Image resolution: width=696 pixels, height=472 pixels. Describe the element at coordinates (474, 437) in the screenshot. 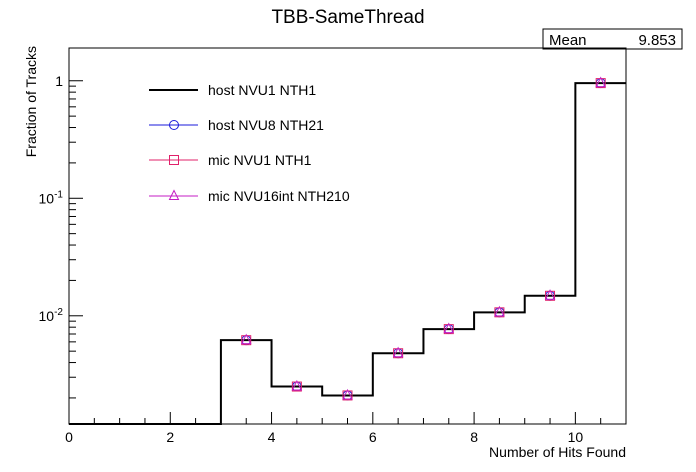

I see `x-tick-label: 8` at that location.